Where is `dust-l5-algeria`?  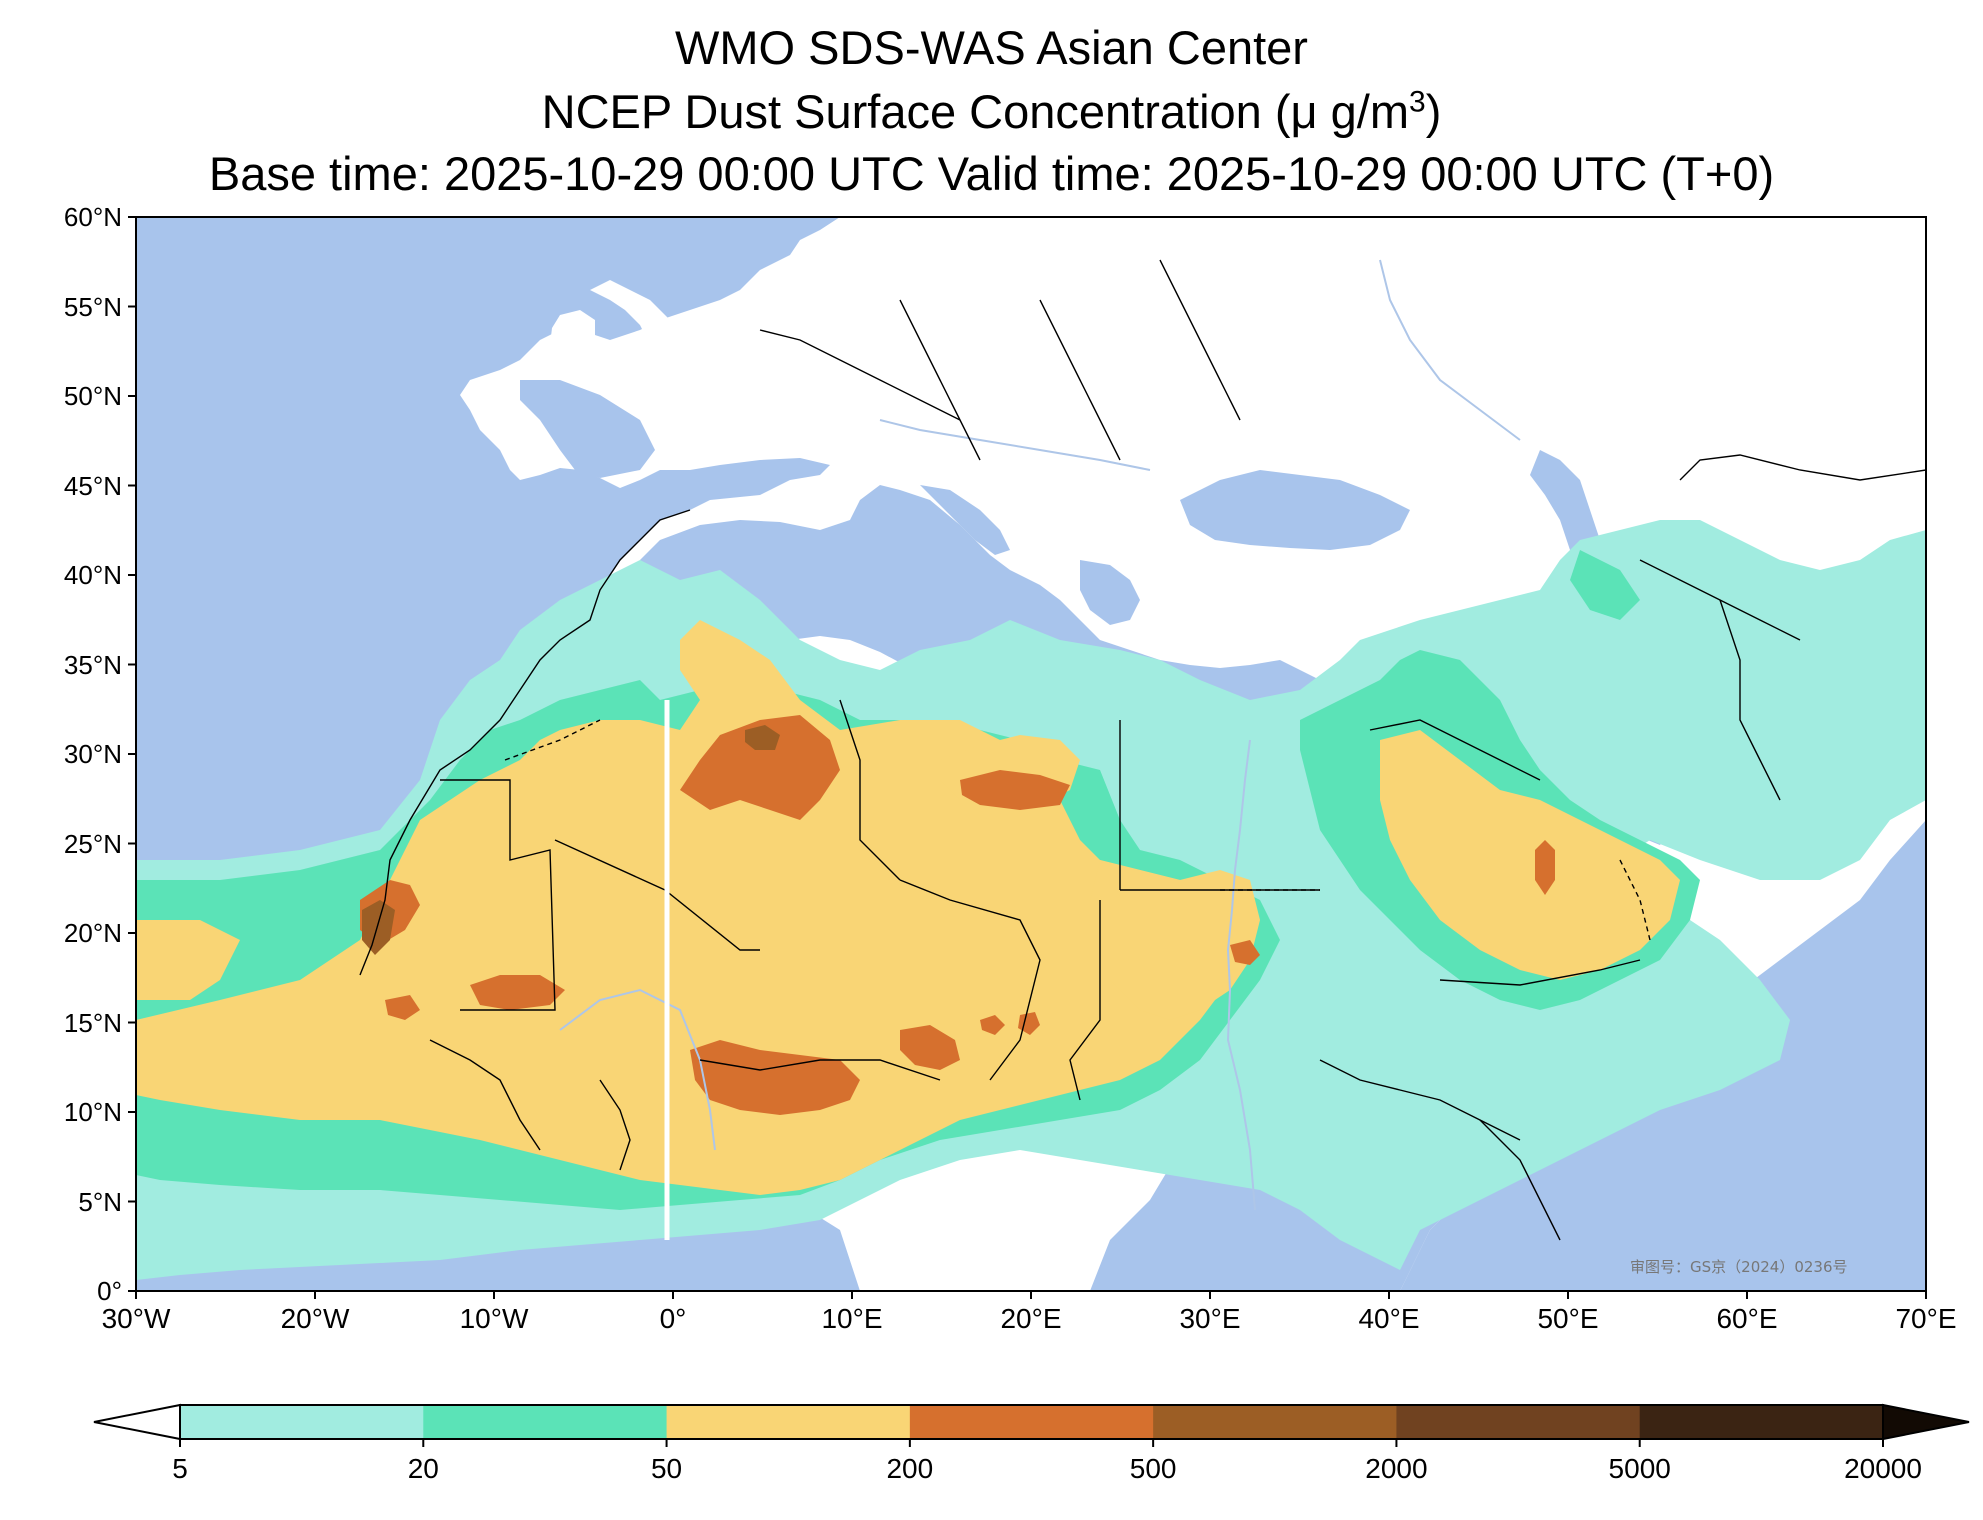
dust-l5-algeria is located at coordinates (762, 737).